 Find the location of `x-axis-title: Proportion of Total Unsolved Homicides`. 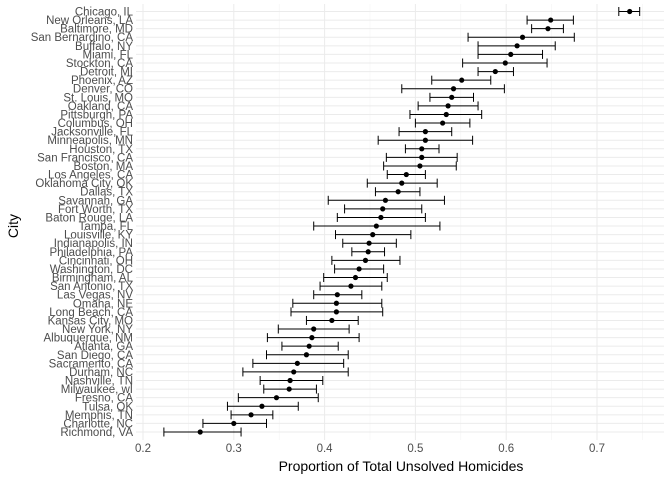

x-axis-title: Proportion of Total Unsolved Homicides is located at coordinates (401, 466).